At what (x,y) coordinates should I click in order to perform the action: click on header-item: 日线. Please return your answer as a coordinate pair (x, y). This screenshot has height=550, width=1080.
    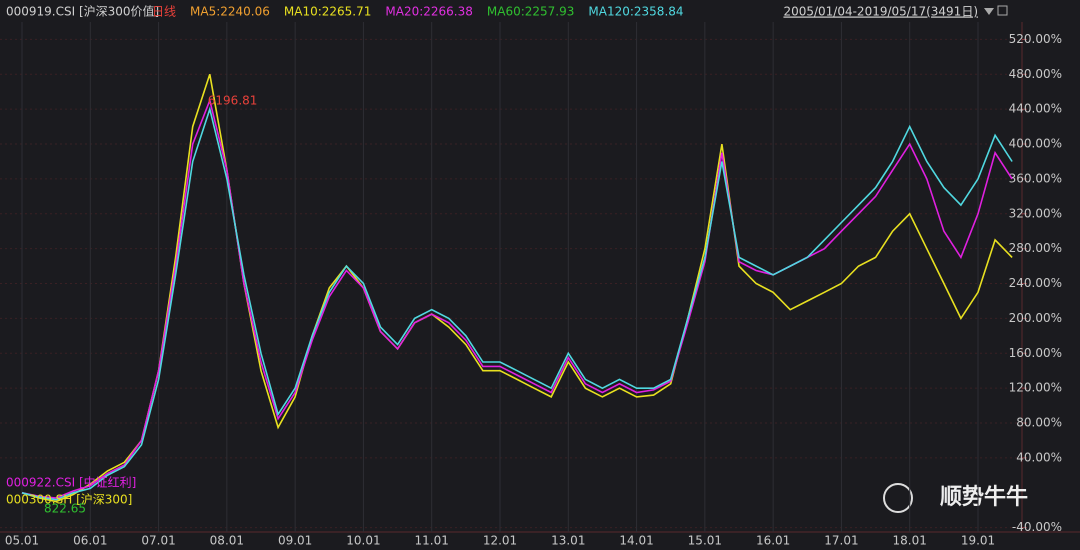
    Looking at the image, I should click on (164, 12).